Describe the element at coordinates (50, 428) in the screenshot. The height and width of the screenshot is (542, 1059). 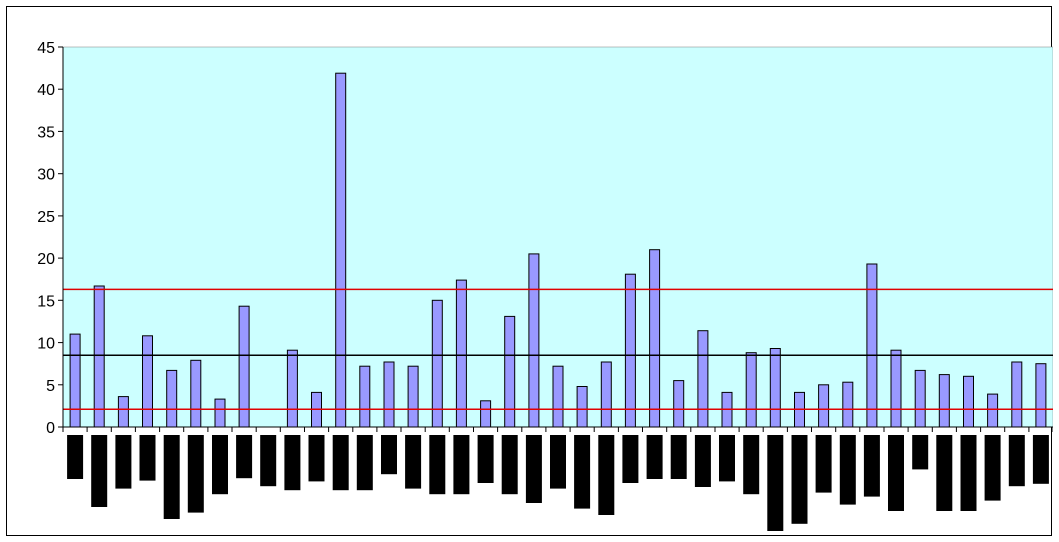
I see `y-tick-label: 0` at that location.